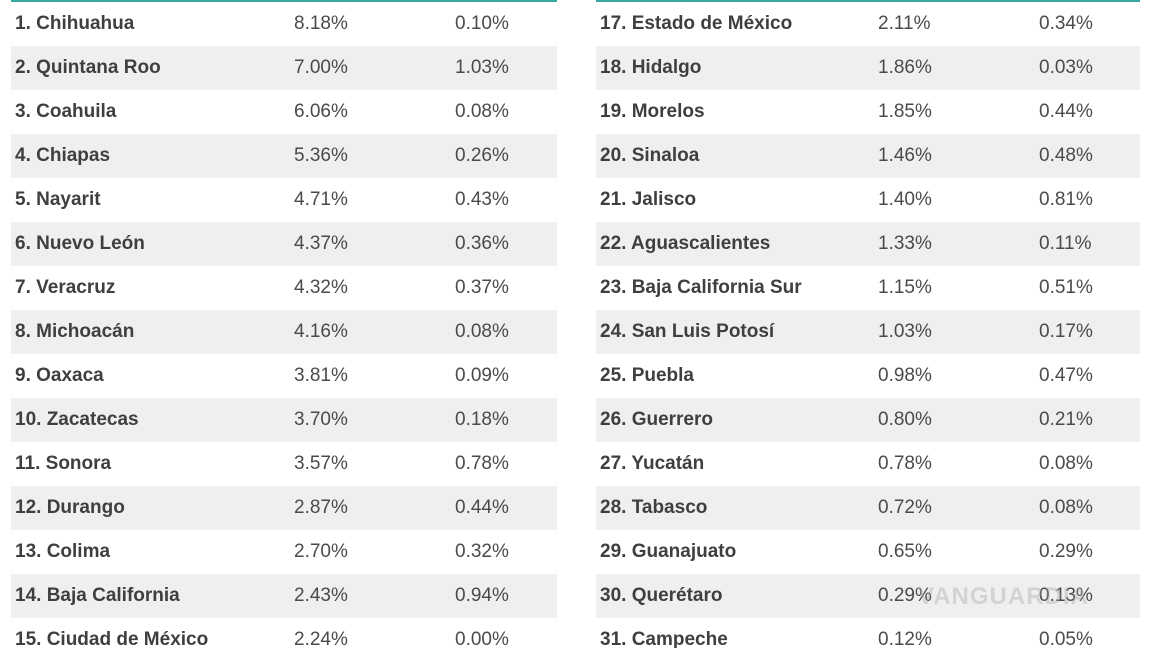 The image size is (1152, 648). Describe the element at coordinates (696, 23) in the screenshot. I see `state-name: 17. Estado de México` at that location.